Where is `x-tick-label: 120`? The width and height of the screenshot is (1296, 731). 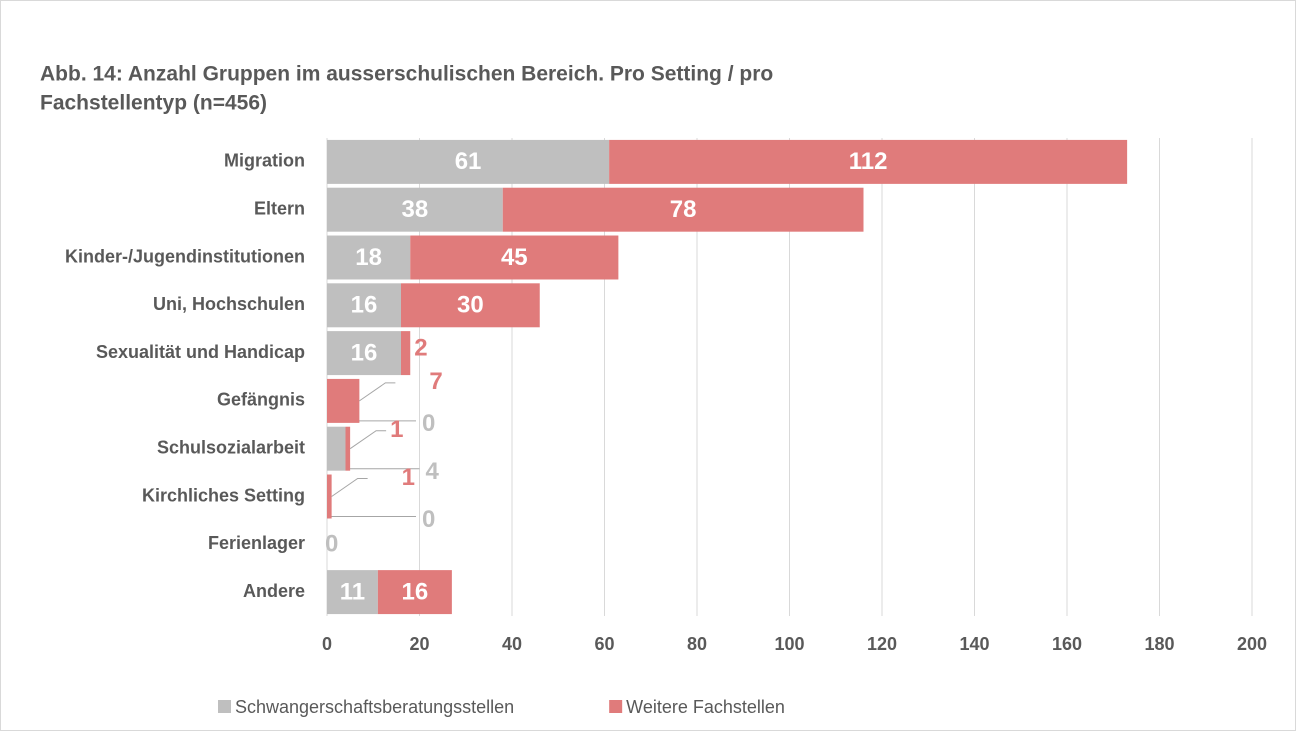
x-tick-label: 120 is located at coordinates (882, 644).